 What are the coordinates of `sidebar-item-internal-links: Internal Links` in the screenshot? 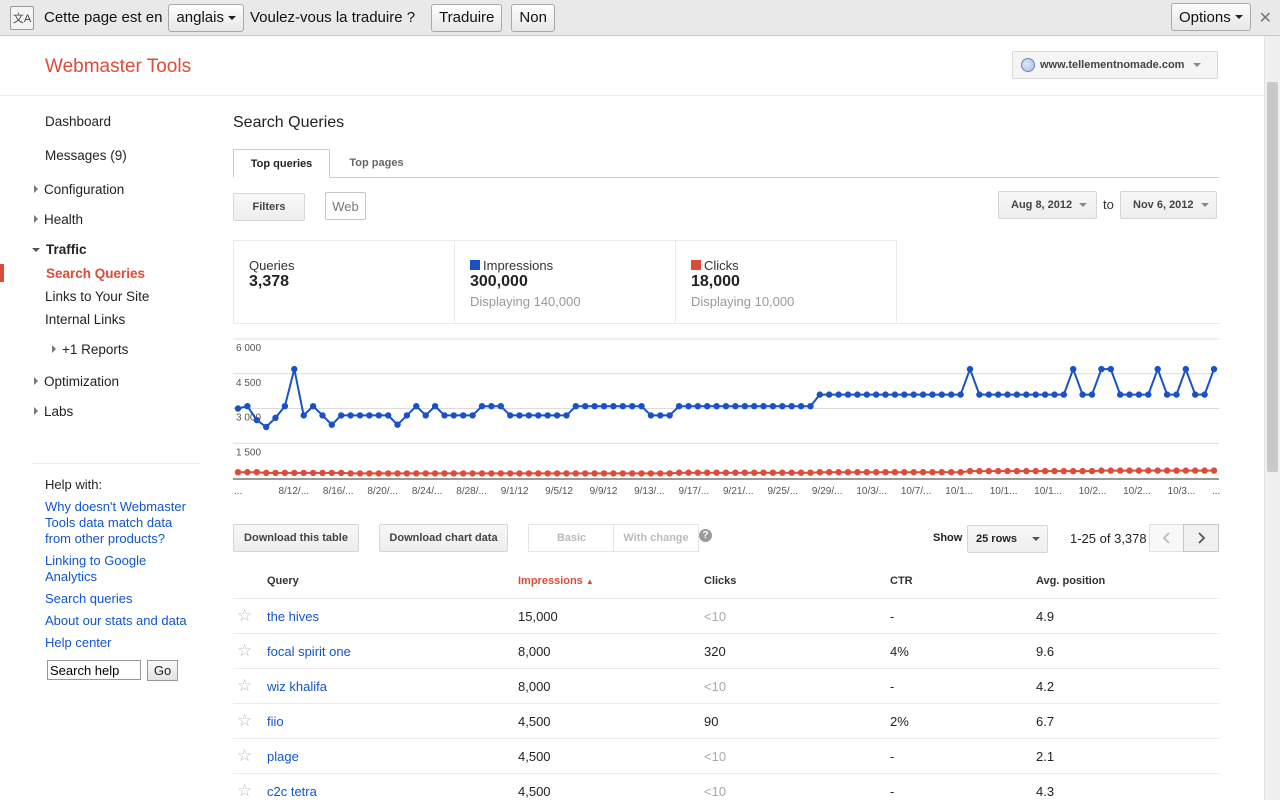 It's located at (85, 319).